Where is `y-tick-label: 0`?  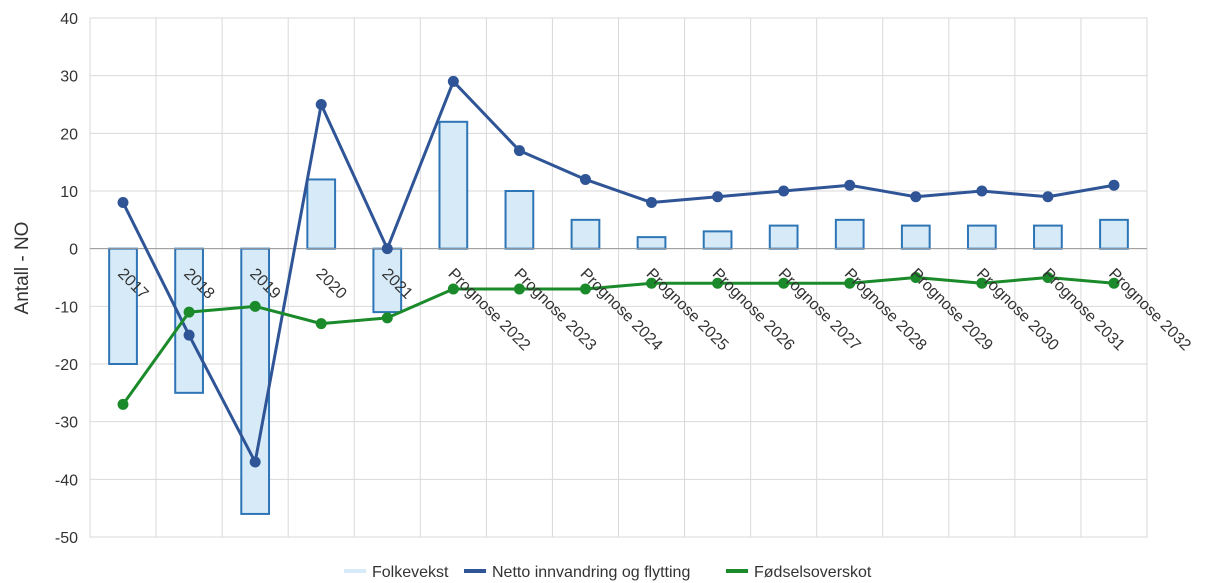
y-tick-label: 0 is located at coordinates (73, 250).